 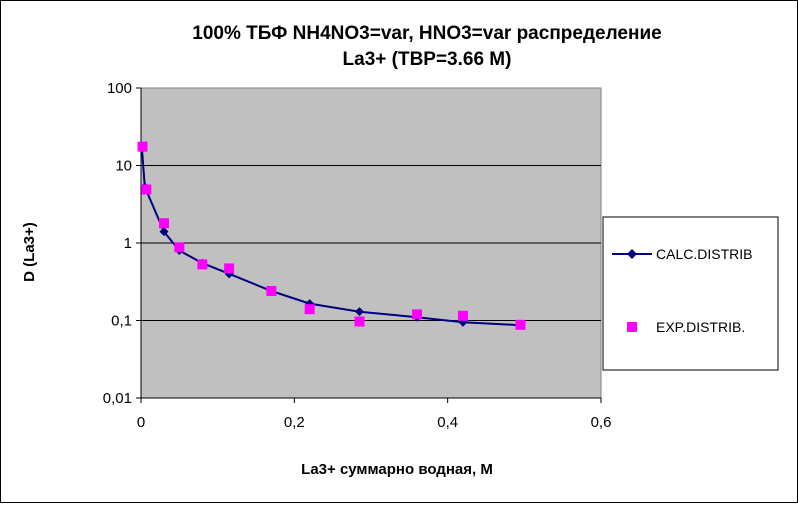 What do you see at coordinates (700, 327) in the screenshot?
I see `legend-exp-label: EXP.DISTRIB.` at bounding box center [700, 327].